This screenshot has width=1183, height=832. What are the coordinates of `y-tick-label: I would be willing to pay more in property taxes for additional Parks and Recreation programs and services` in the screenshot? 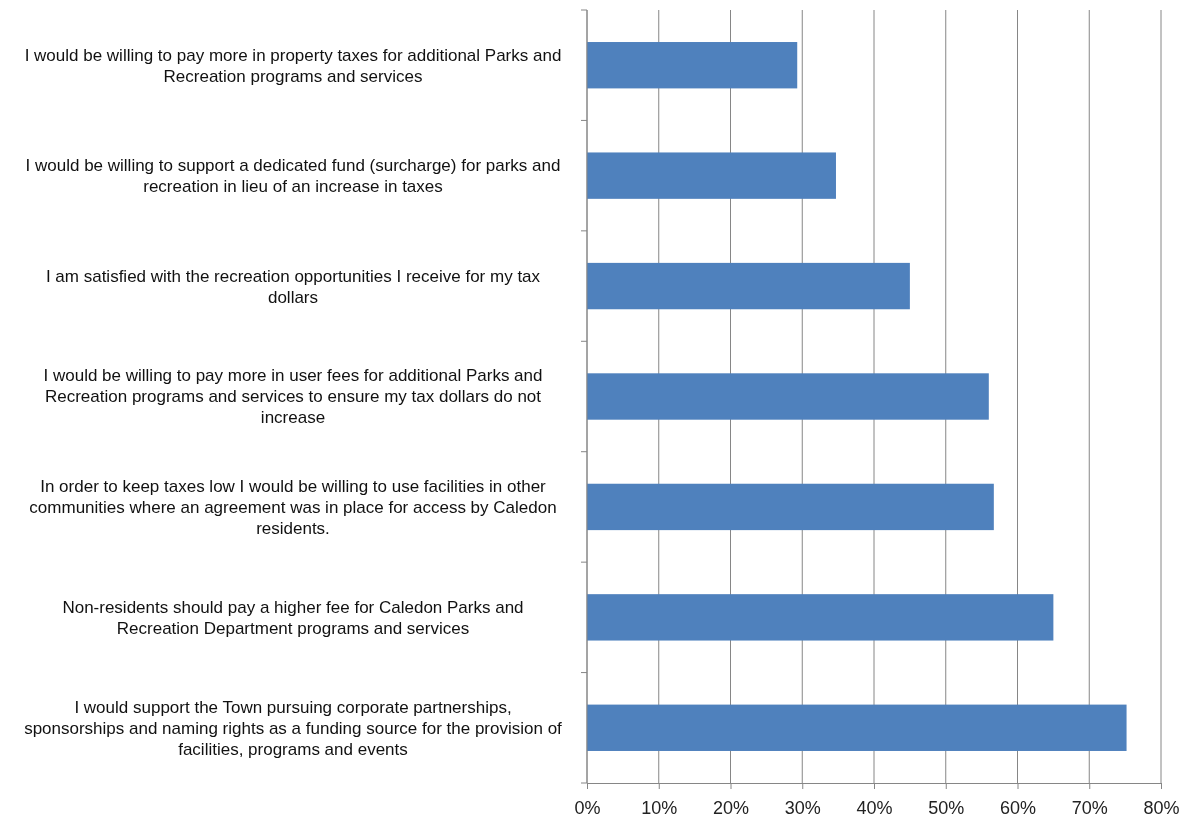 It's located at (293, 65).